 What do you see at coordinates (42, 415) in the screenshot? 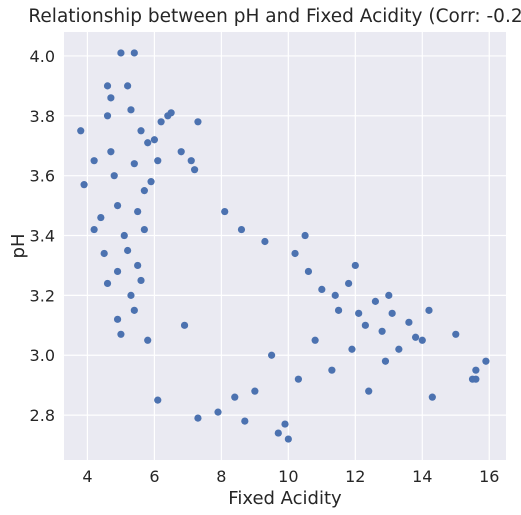
I see `y-tick-label: 2.8` at bounding box center [42, 415].